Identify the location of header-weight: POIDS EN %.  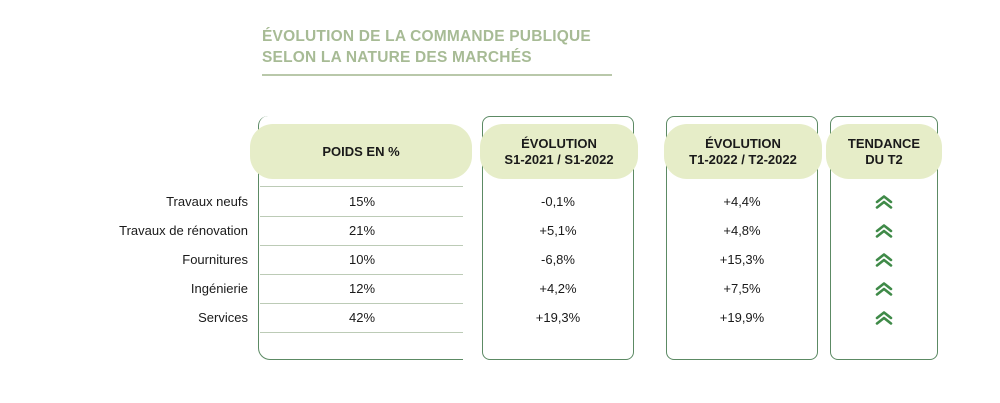
(361, 151).